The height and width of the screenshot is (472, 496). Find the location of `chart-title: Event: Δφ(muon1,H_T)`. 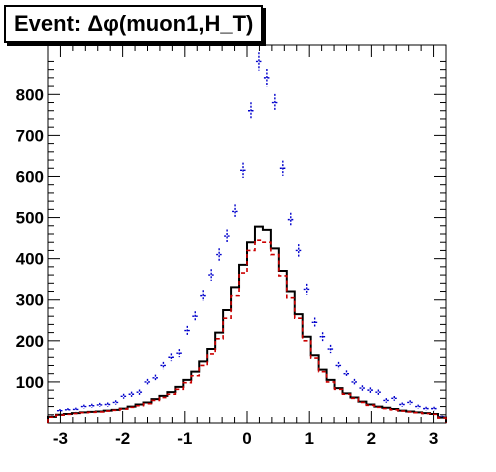

chart-title: Event: Δφ(muon1,H_T) is located at coordinates (134, 23).